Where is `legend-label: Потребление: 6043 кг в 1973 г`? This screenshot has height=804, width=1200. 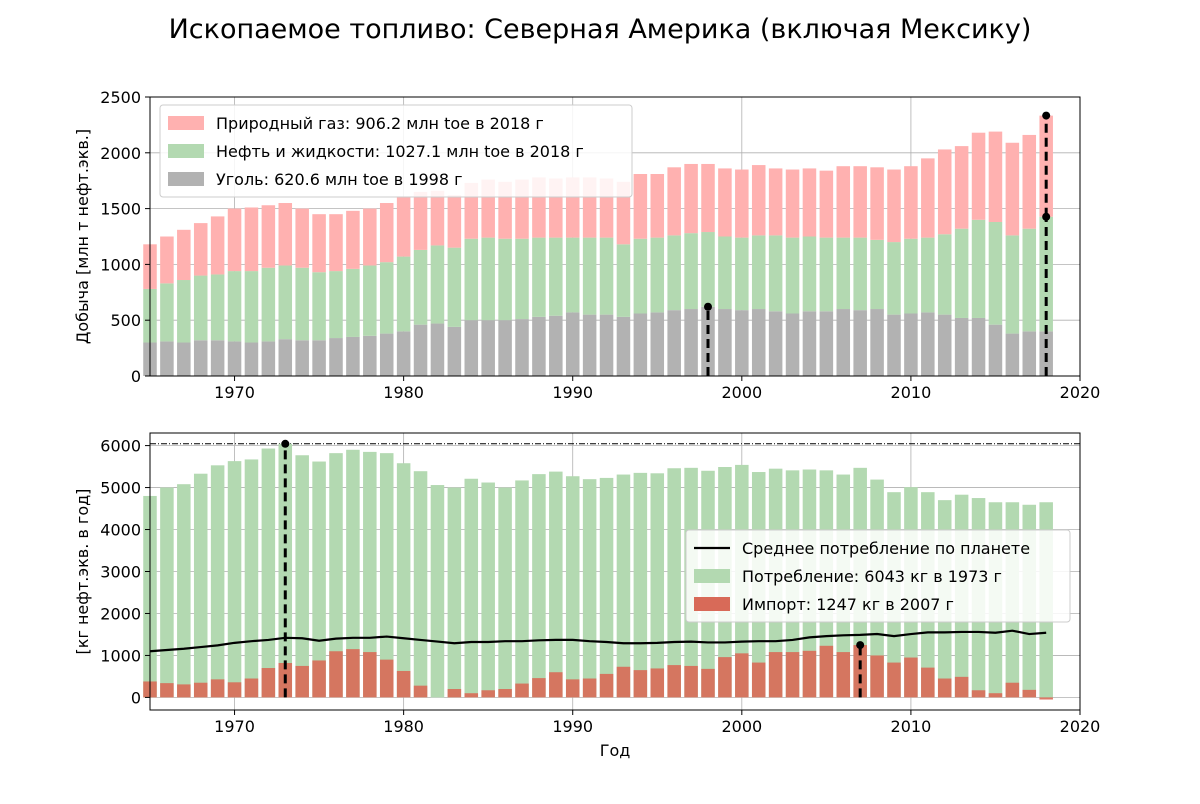 legend-label: Потребление: 6043 кг в 1973 г is located at coordinates (872, 576).